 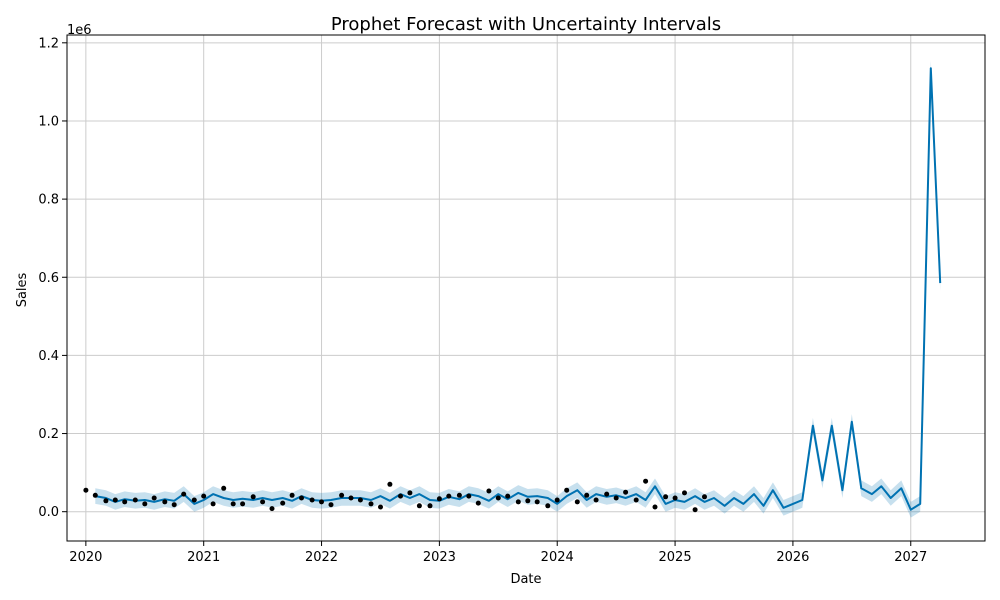 What do you see at coordinates (792, 557) in the screenshot?
I see `x-tick-label: 2026` at bounding box center [792, 557].